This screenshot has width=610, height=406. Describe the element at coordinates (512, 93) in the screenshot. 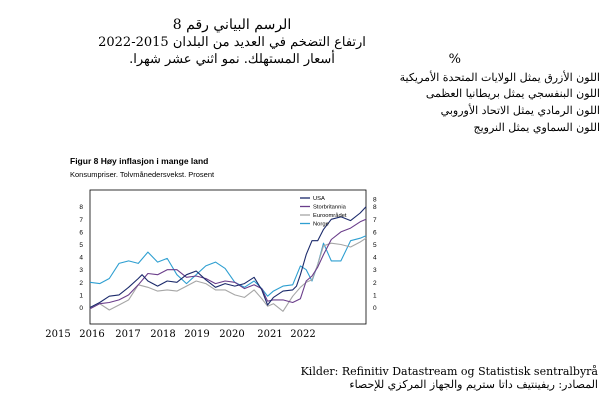

I see `arabic-legend-uk: اللون البنفسجي يمثل بريطانيا العظمى` at that location.